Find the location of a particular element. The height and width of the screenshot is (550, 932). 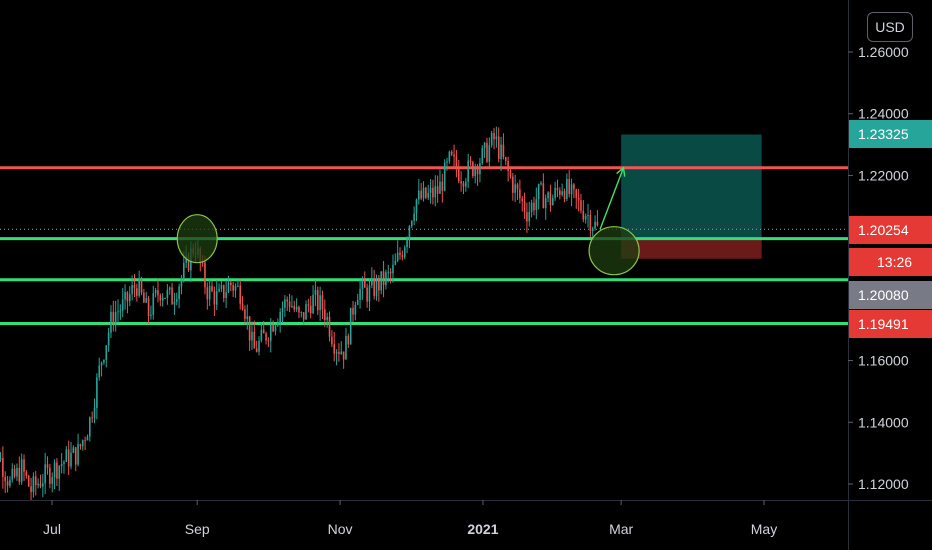

time-tick-label: Mar is located at coordinates (621, 529).